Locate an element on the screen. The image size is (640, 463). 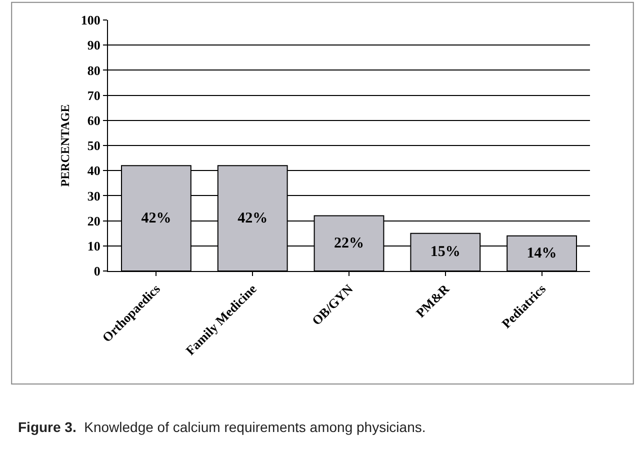
y-tick-label: 70 is located at coordinates (93, 95).